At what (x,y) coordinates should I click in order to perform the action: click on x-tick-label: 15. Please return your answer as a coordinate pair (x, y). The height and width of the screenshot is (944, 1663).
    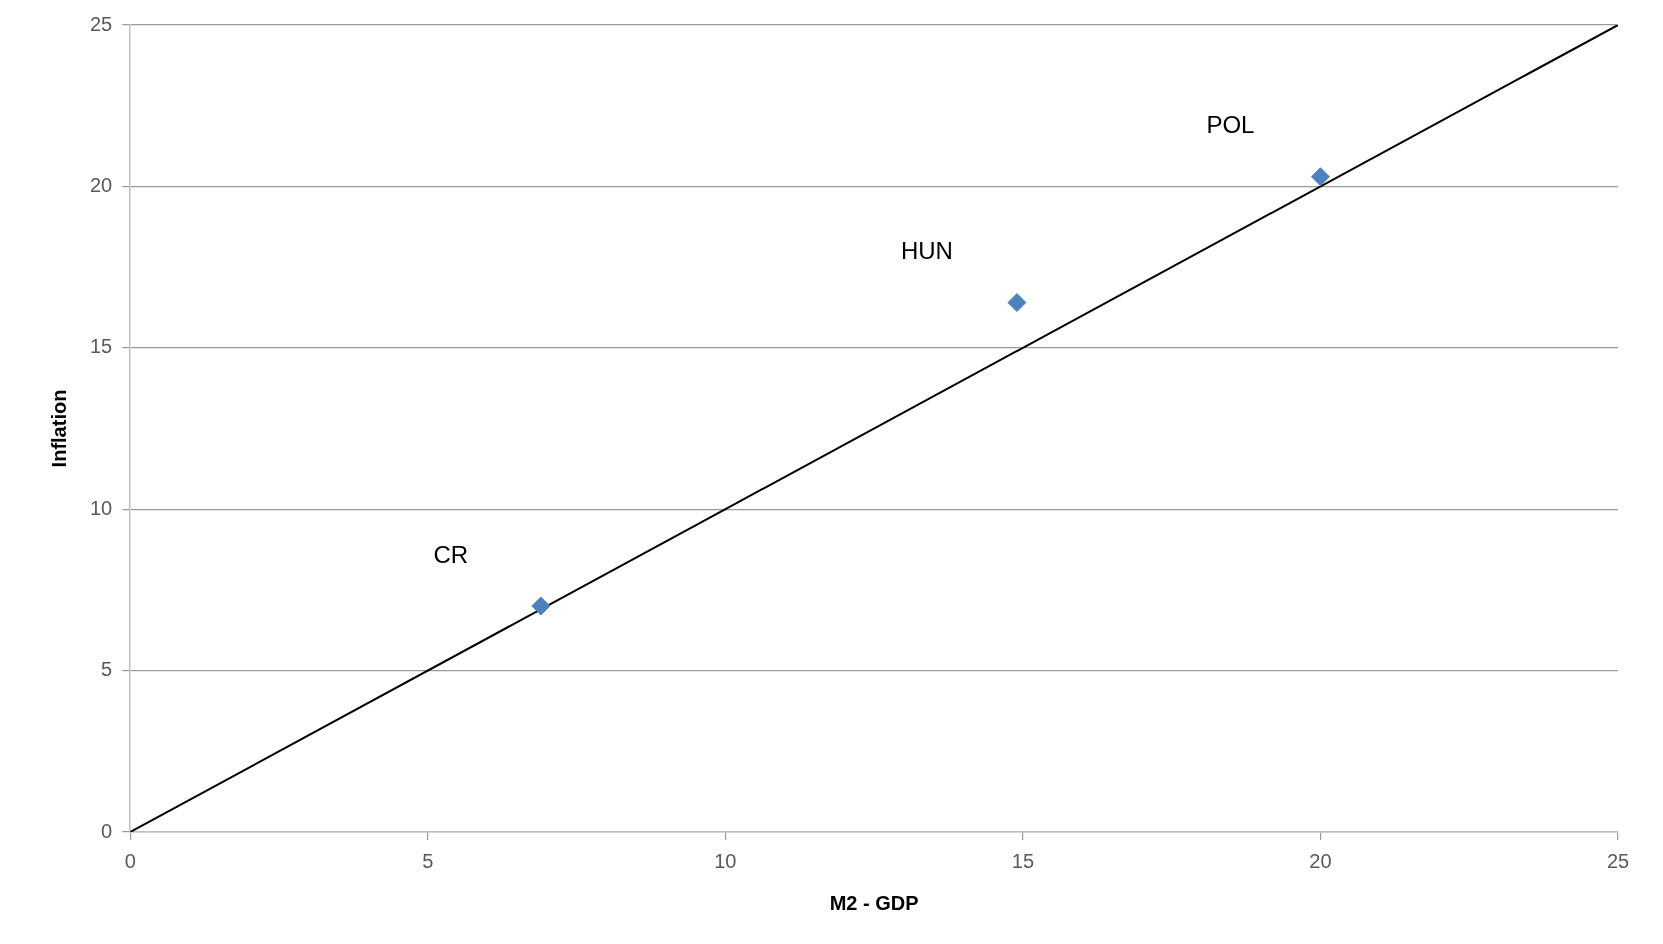
    Looking at the image, I should click on (1023, 860).